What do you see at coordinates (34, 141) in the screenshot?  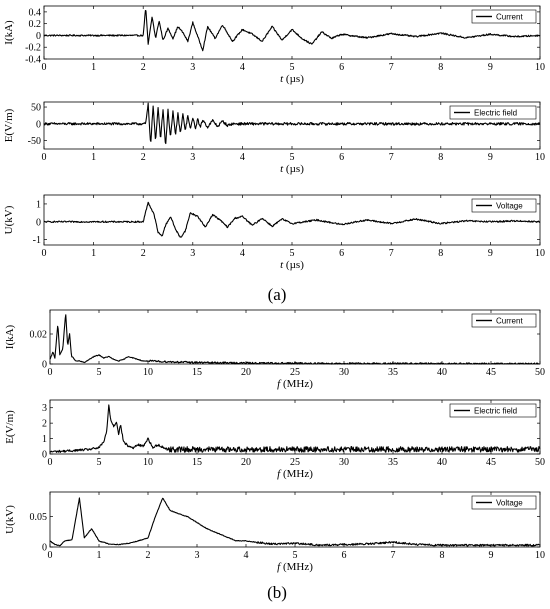 I see `y-tick-label: -50` at bounding box center [34, 141].